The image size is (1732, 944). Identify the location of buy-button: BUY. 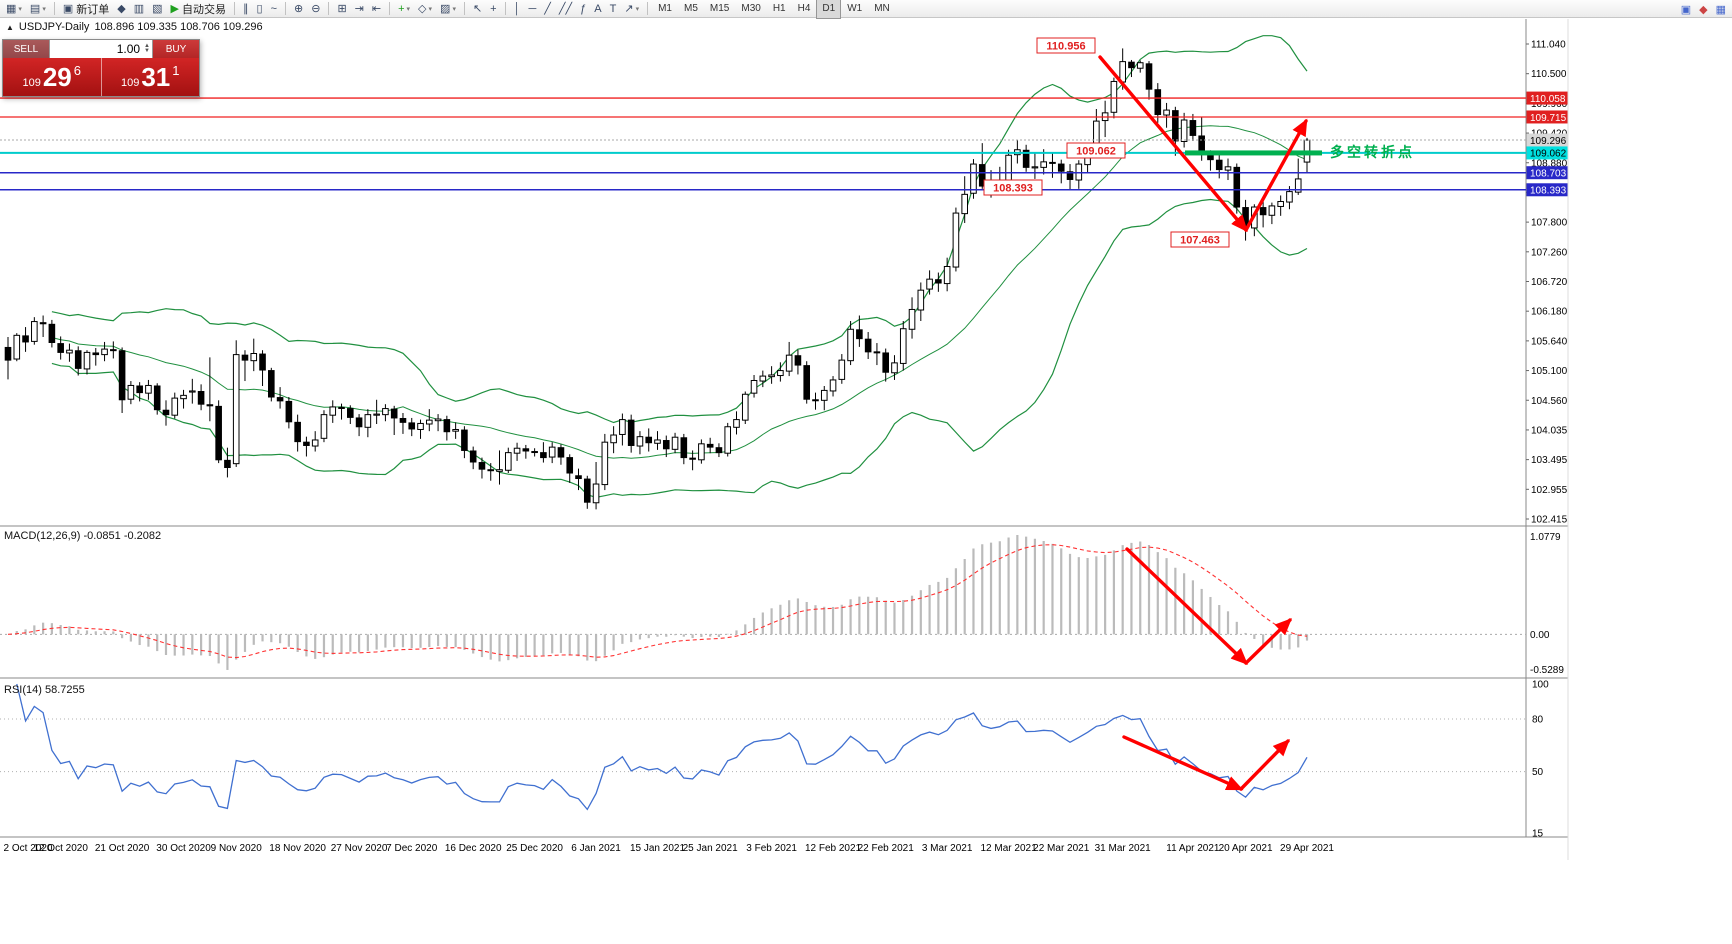
(176, 49).